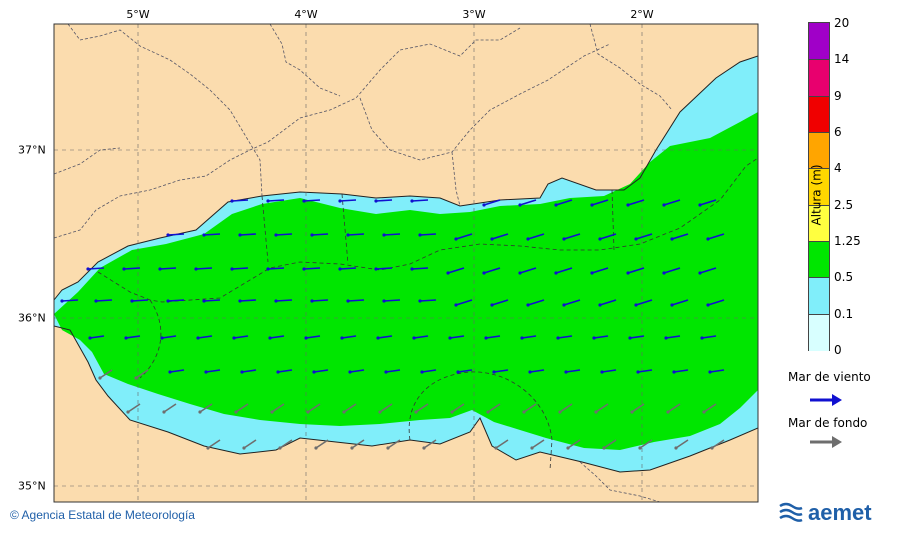 Image resolution: width=900 pixels, height=533 pixels. What do you see at coordinates (847, 241) in the screenshot?
I see `colorbar-tick: 1.25` at bounding box center [847, 241].